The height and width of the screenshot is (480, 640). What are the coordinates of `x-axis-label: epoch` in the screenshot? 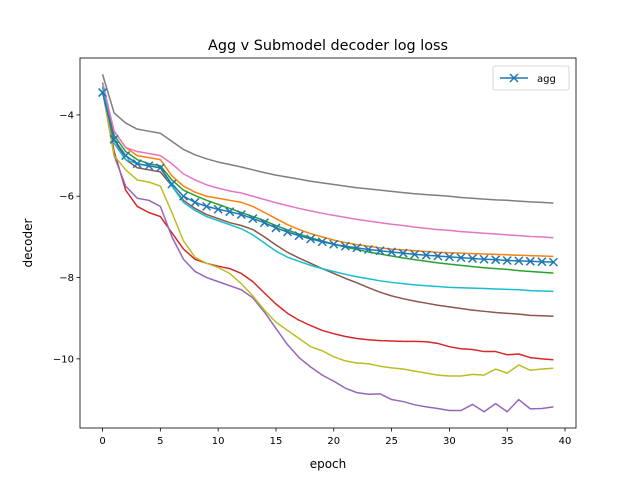 It's located at (328, 464).